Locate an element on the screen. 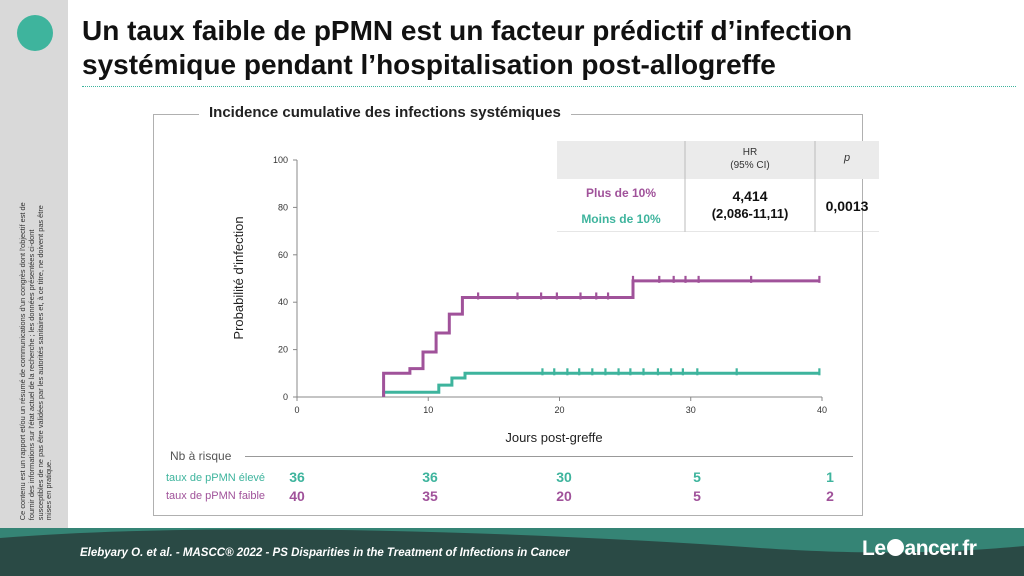  risk-value: 40 is located at coordinates (297, 496).